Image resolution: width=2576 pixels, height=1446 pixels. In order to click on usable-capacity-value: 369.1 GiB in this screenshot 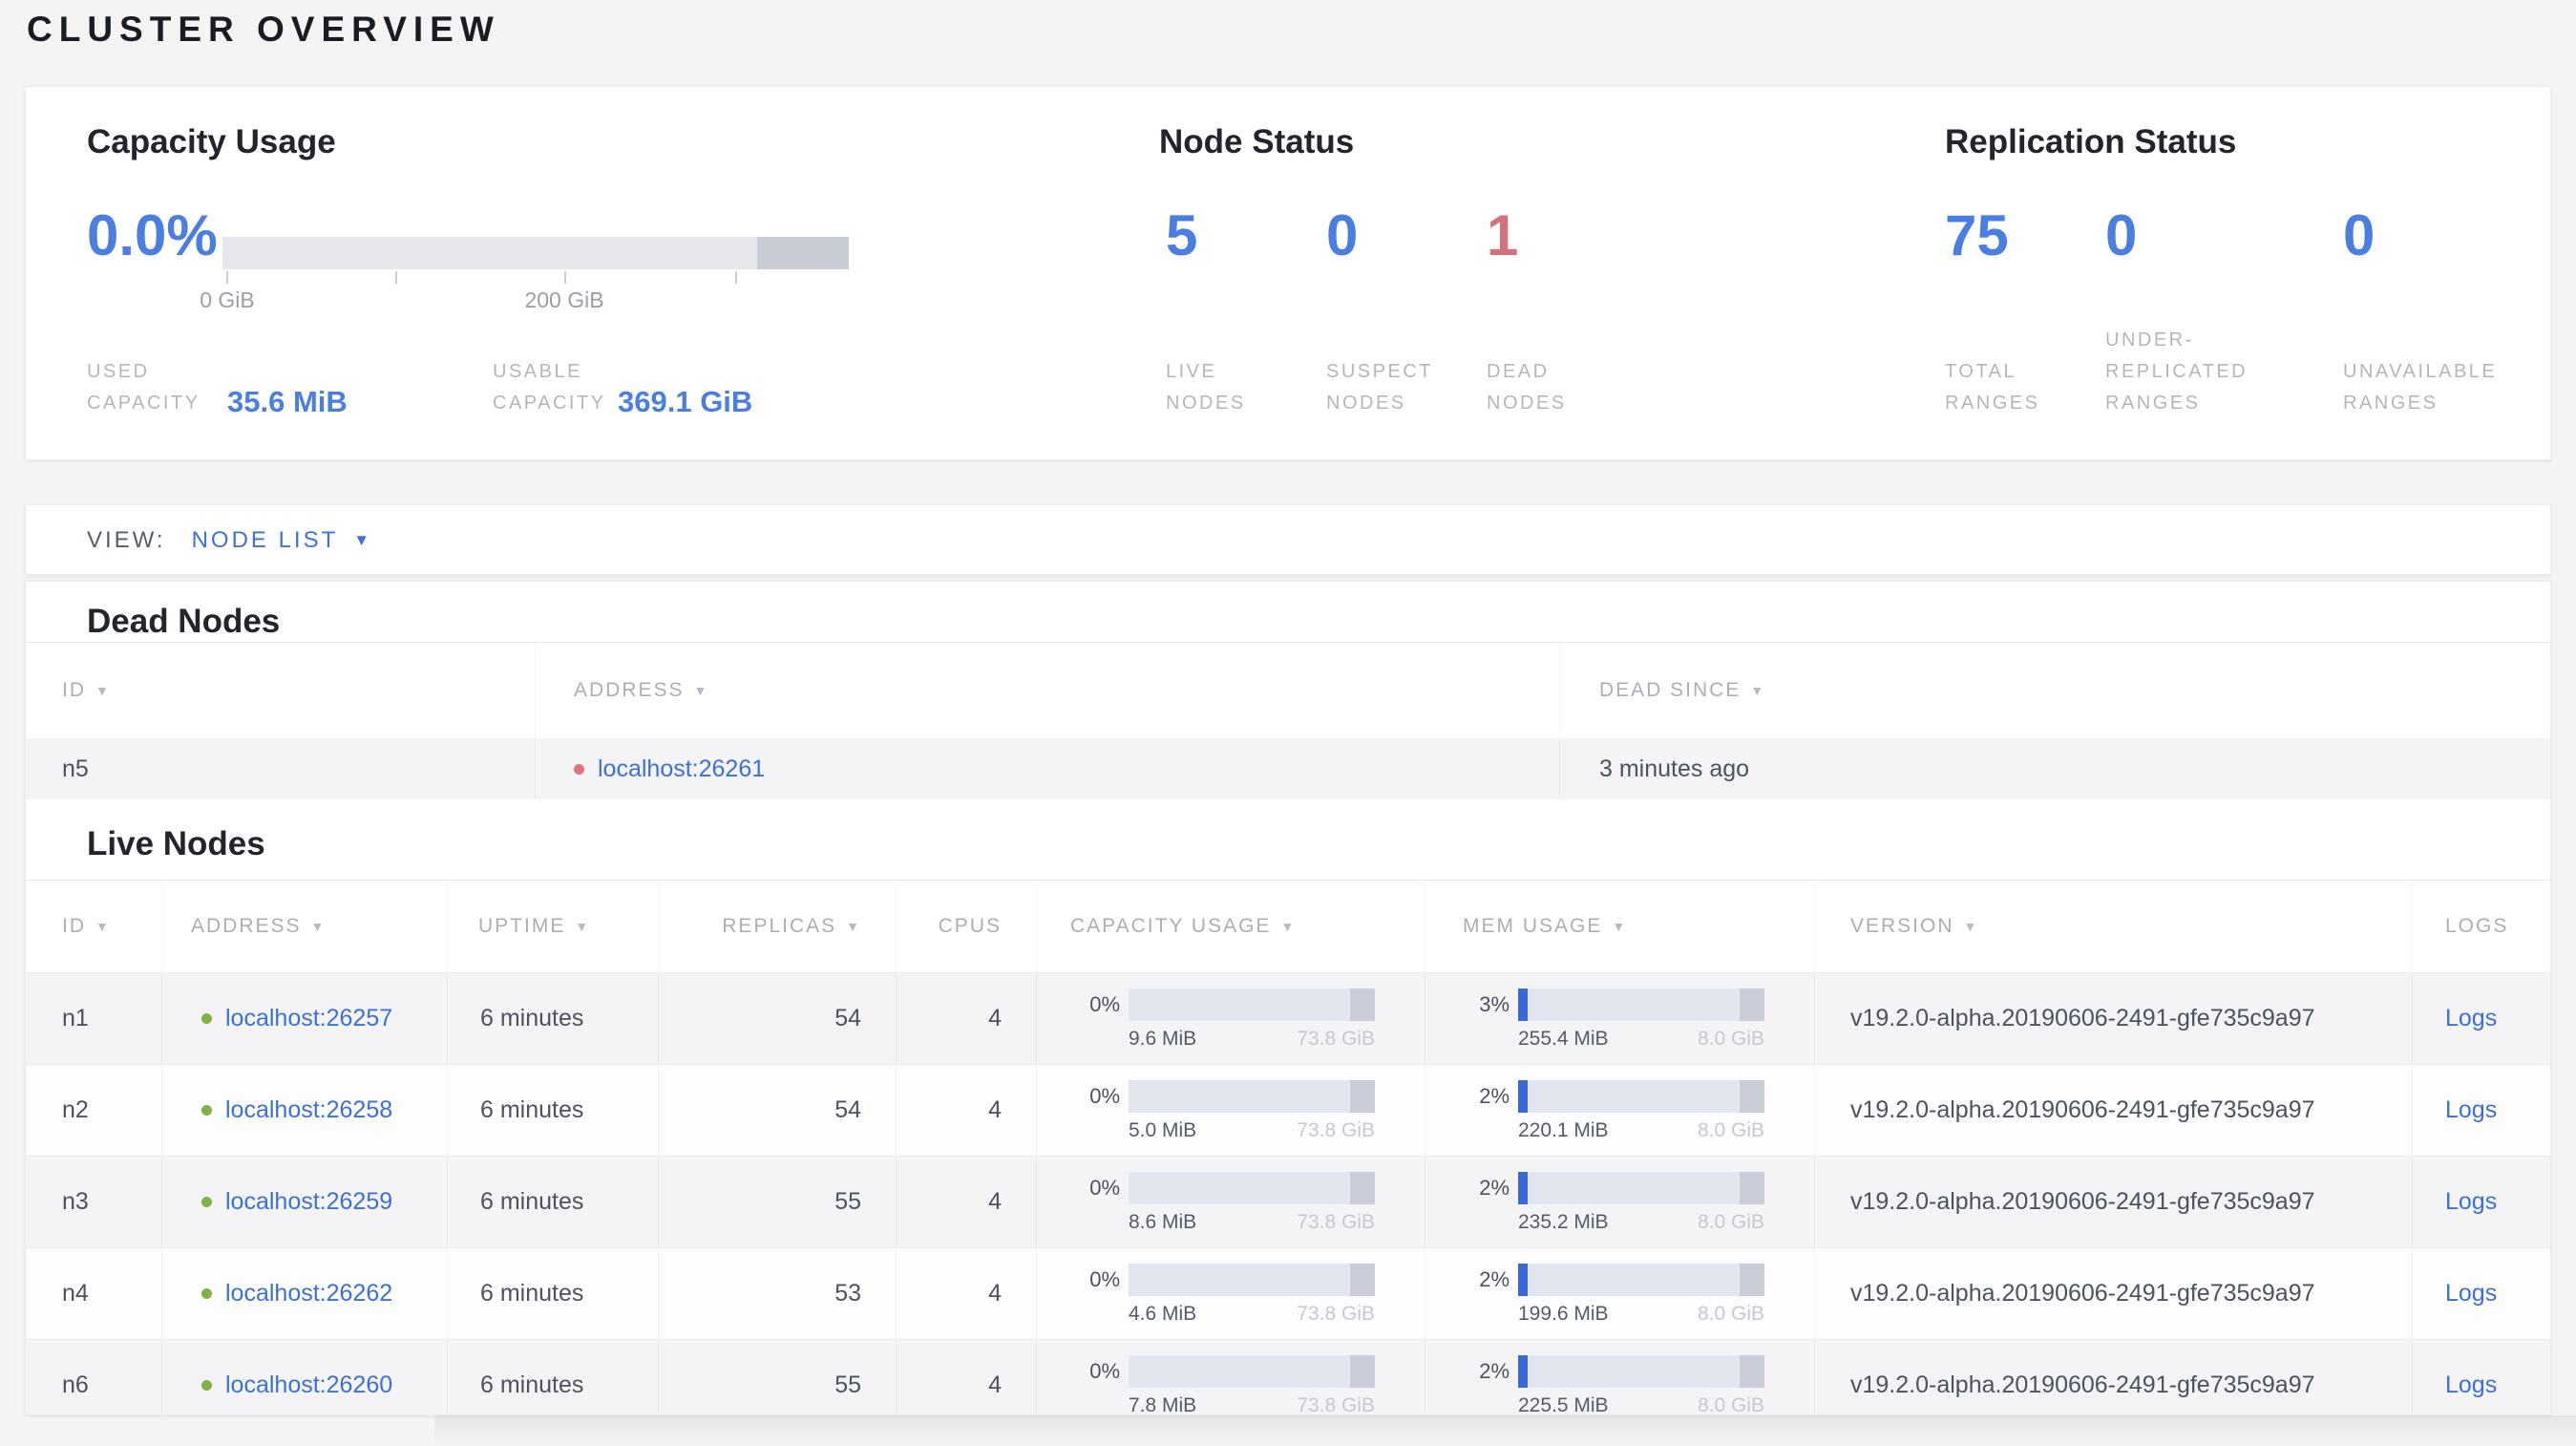, I will do `click(685, 402)`.